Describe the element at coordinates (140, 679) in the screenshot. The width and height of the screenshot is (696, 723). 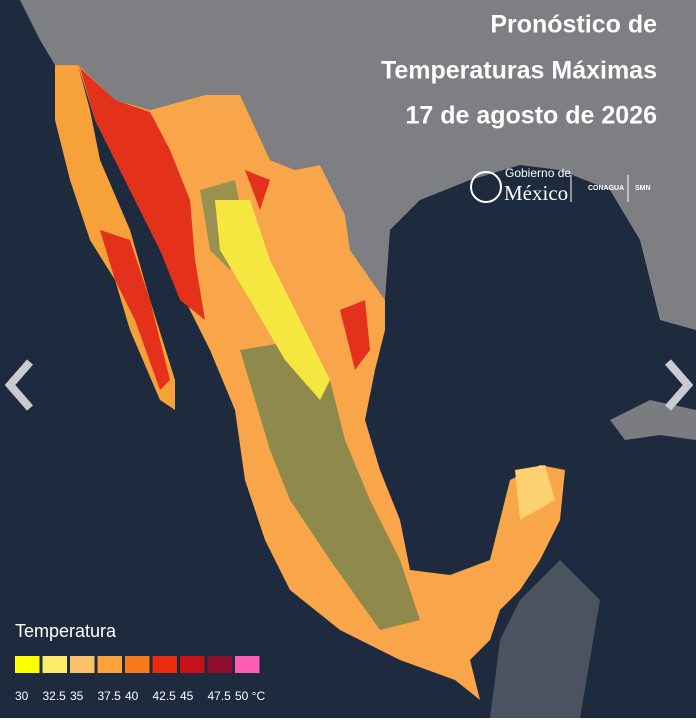
I see `legend: 30 32.5 35 37.5 40 42.5 45 47.5 50 °C` at that location.